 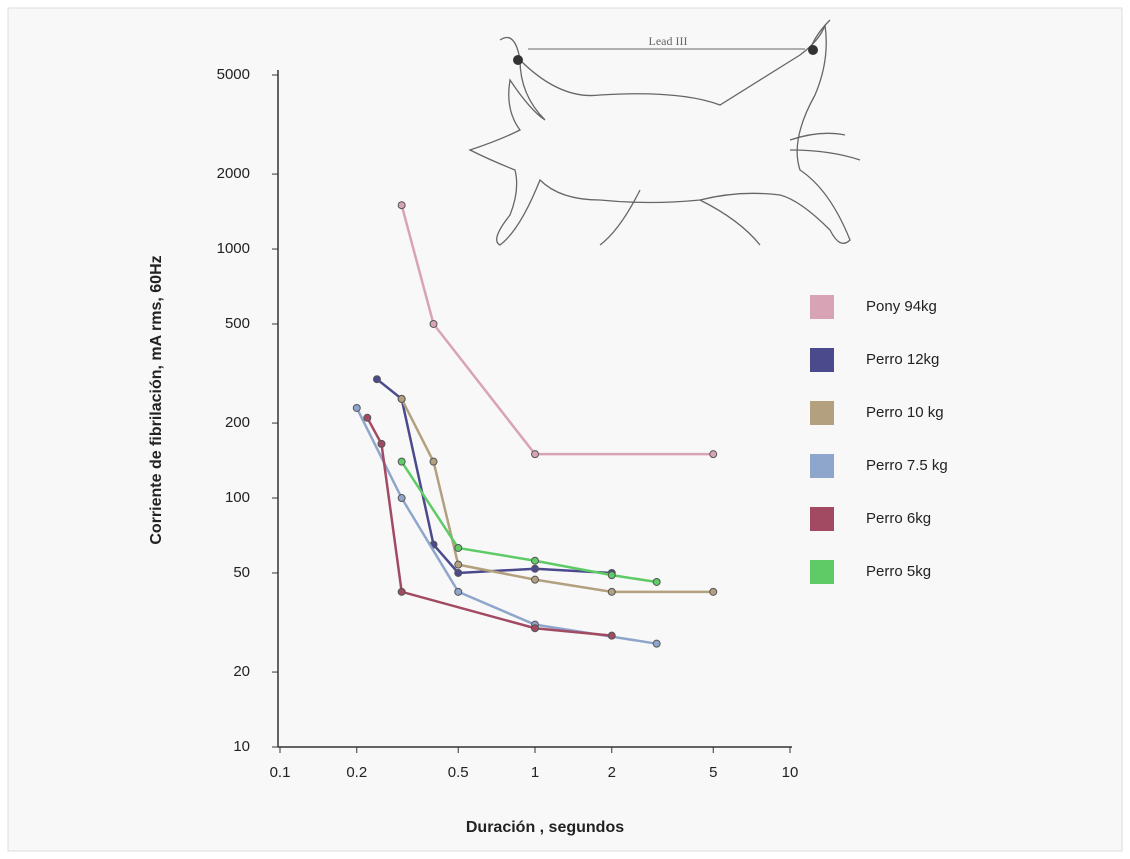 What do you see at coordinates (356, 772) in the screenshot?
I see `x-tick-label: 0.2` at bounding box center [356, 772].